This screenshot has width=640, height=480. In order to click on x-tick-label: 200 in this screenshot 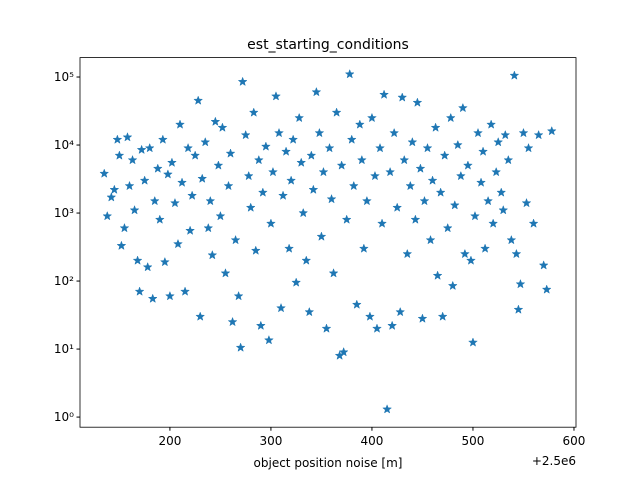, I will do `click(169, 441)`.